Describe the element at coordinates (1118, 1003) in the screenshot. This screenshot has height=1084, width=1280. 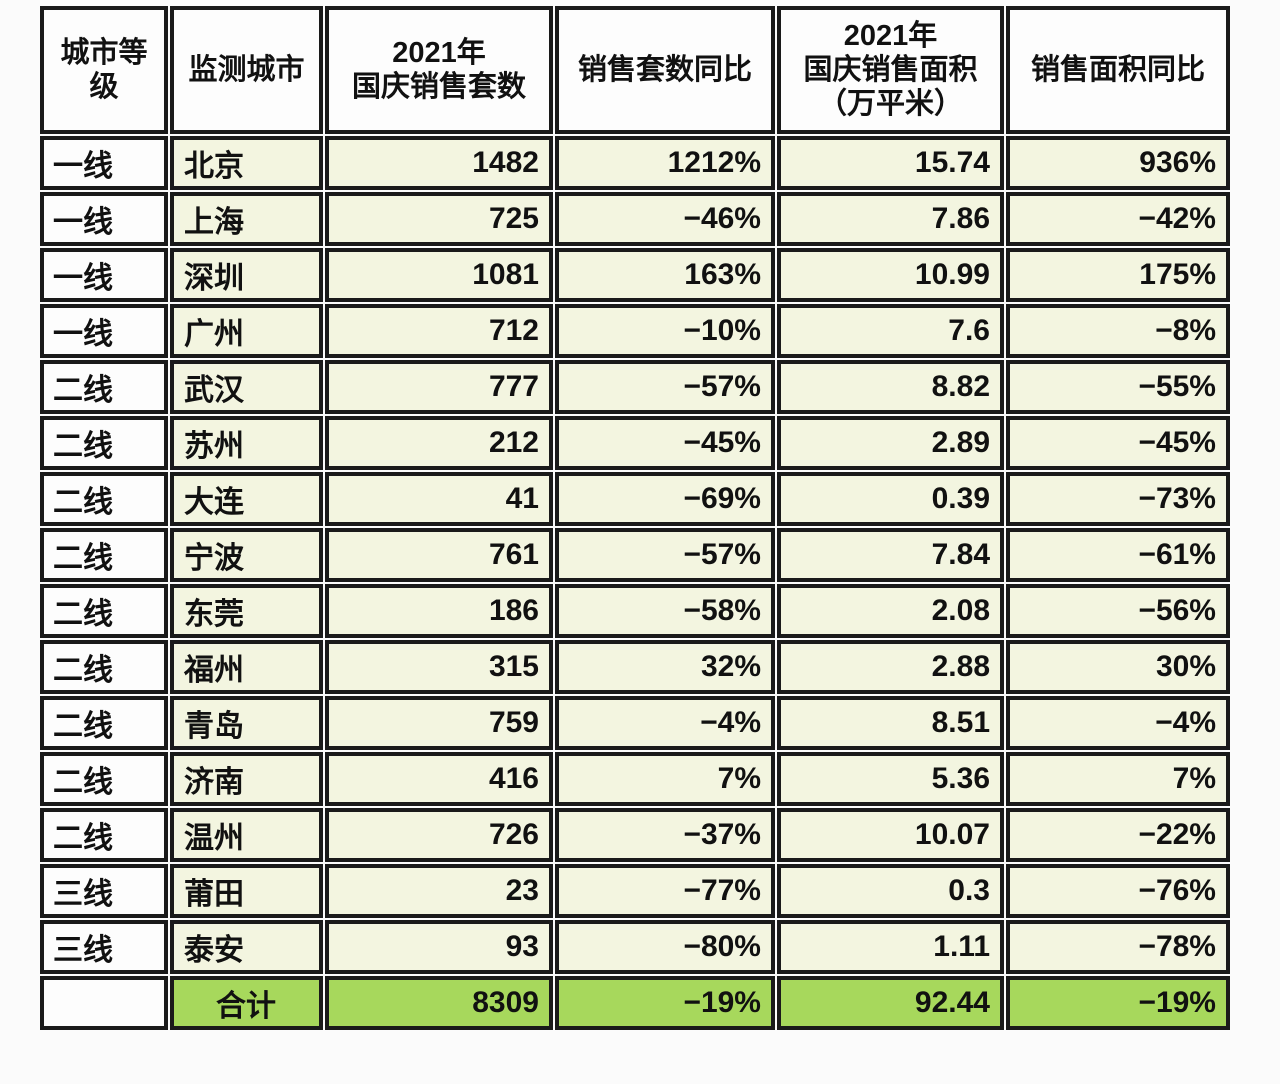
I see `cell-area-yoy: −19%` at that location.